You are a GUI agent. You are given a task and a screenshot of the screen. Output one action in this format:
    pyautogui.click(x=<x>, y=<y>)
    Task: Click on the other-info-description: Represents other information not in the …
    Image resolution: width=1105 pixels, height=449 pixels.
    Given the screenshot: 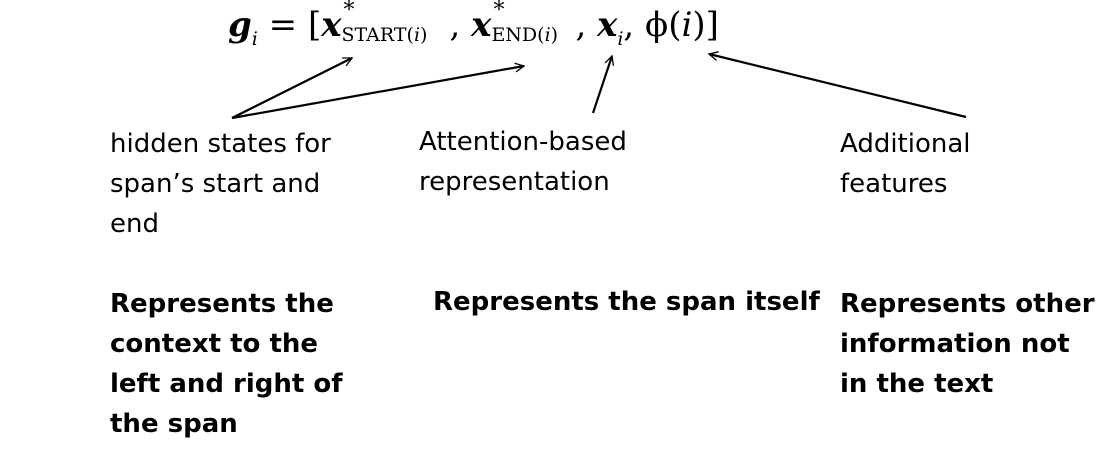 What is the action you would take?
    pyautogui.click(x=967, y=344)
    